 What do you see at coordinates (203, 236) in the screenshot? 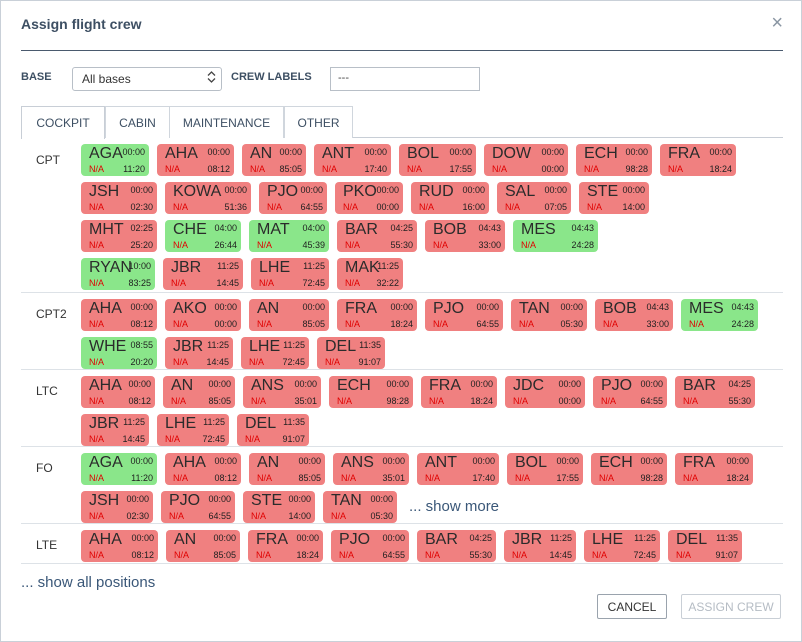
I see `crew-card: CHE 04:00 N/A 26:44` at bounding box center [203, 236].